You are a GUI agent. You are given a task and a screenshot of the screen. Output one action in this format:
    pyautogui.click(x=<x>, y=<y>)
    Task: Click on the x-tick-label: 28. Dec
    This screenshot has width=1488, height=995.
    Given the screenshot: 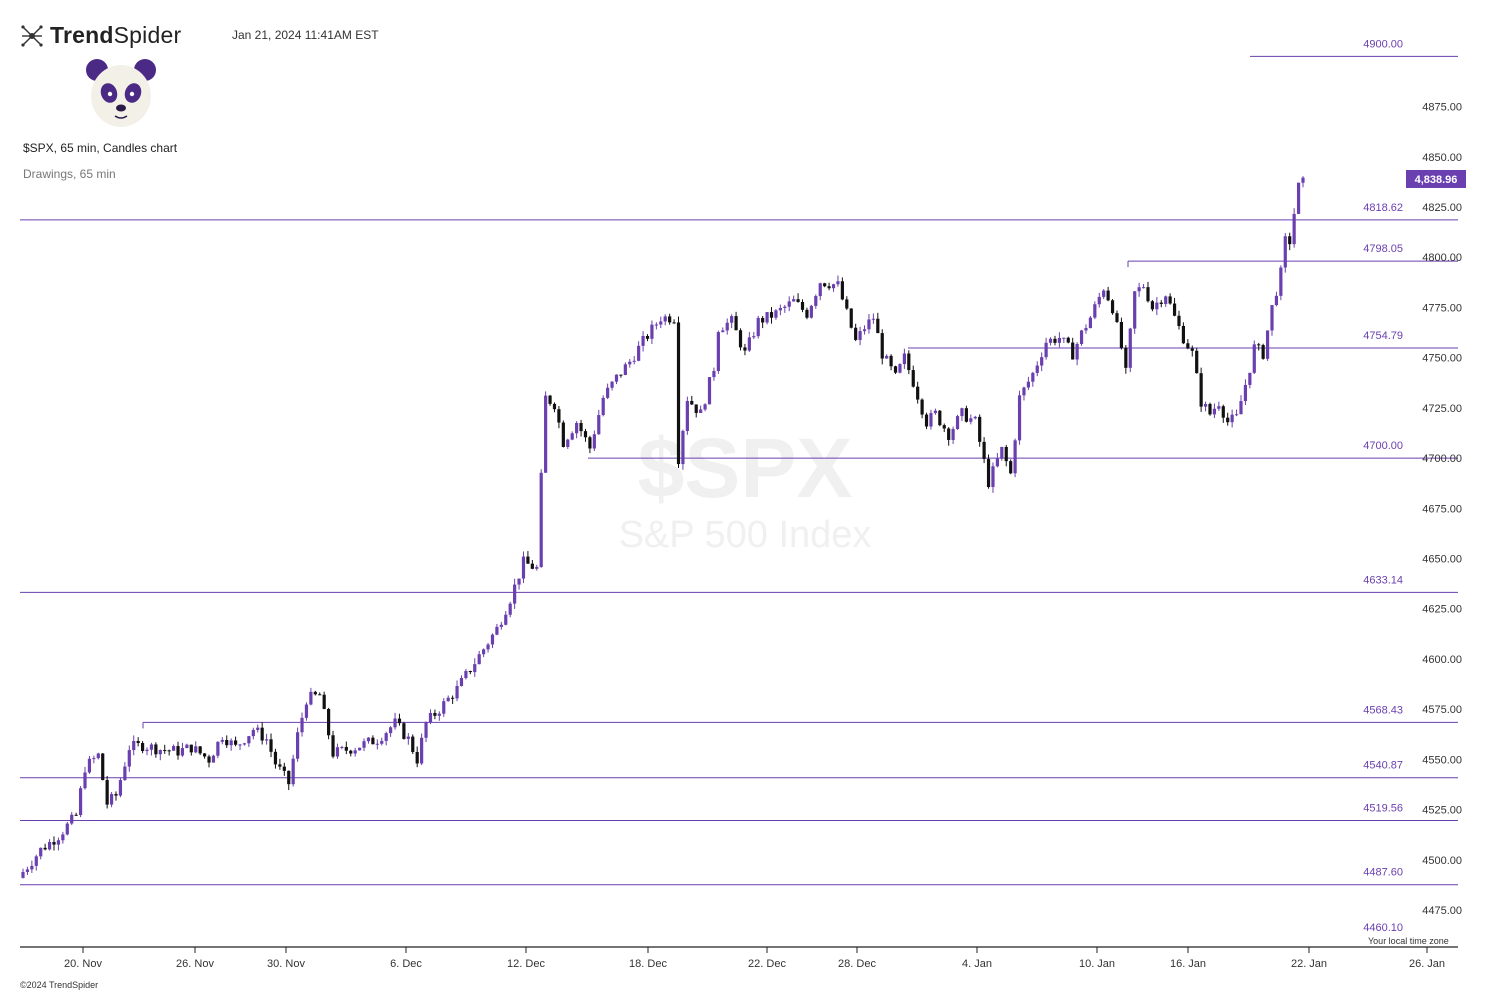 What is the action you would take?
    pyautogui.click(x=857, y=964)
    